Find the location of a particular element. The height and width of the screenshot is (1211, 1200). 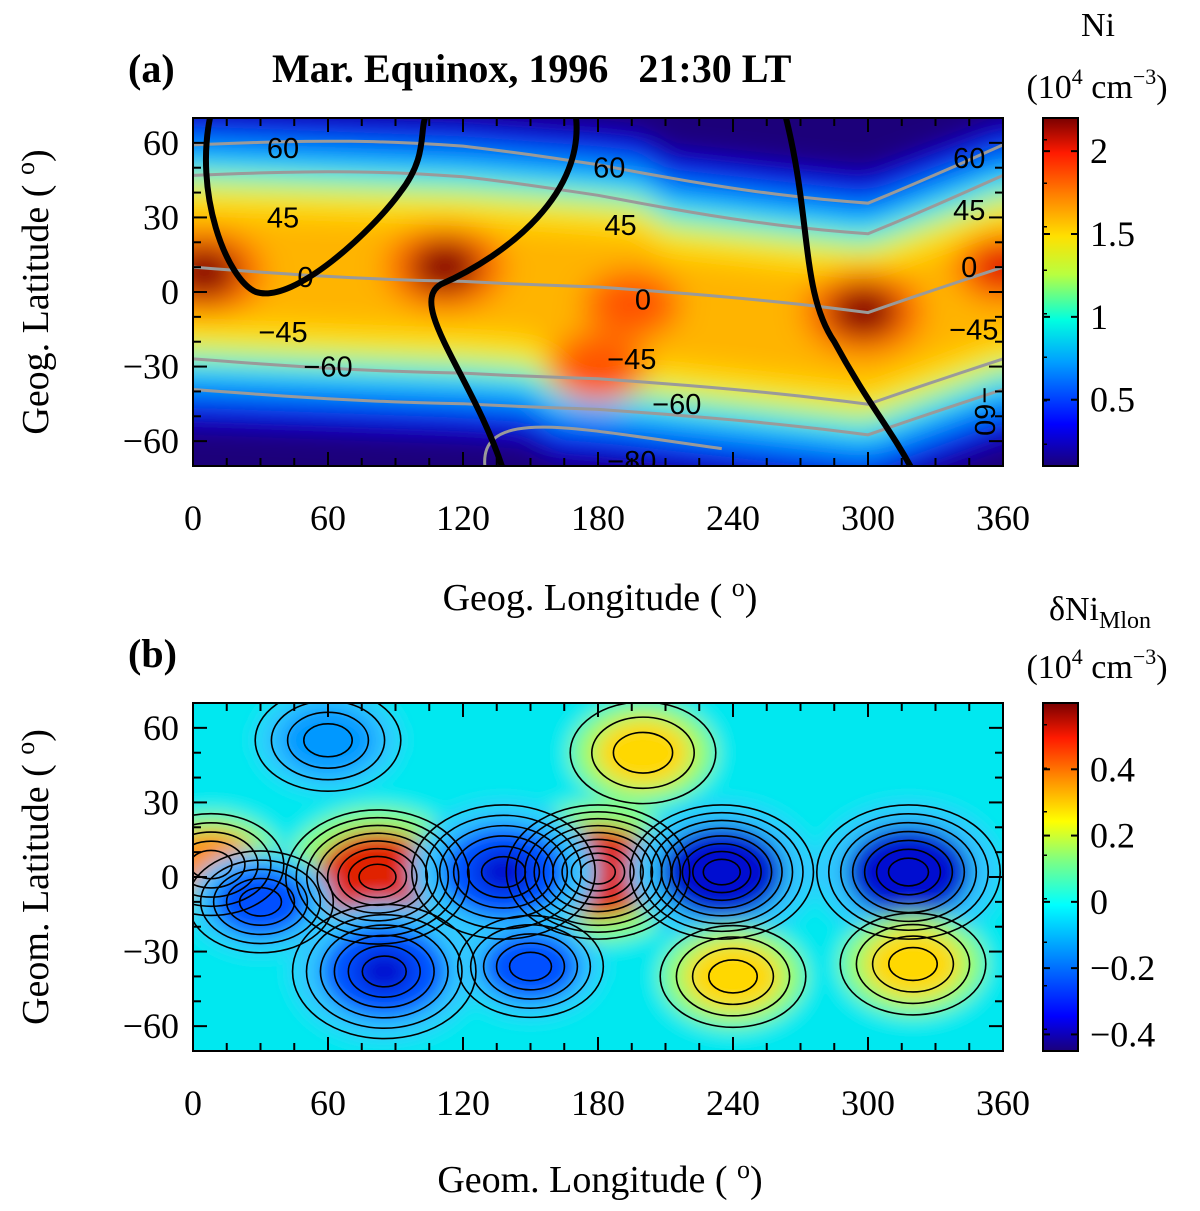

contour-label: −45 is located at coordinates (282, 333).